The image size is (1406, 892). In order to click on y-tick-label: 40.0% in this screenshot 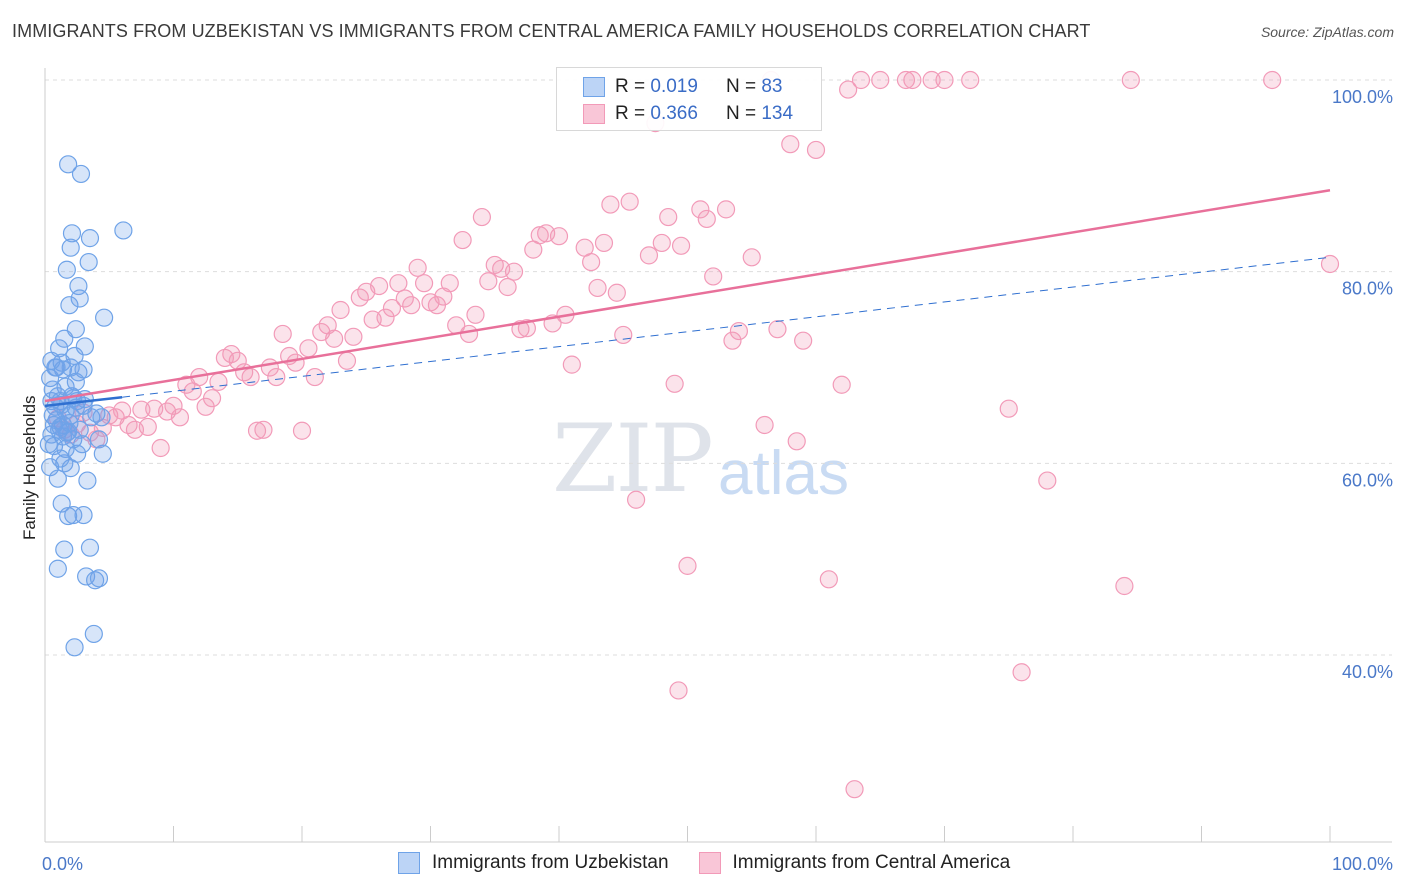, I will do `click(1367, 672)`.